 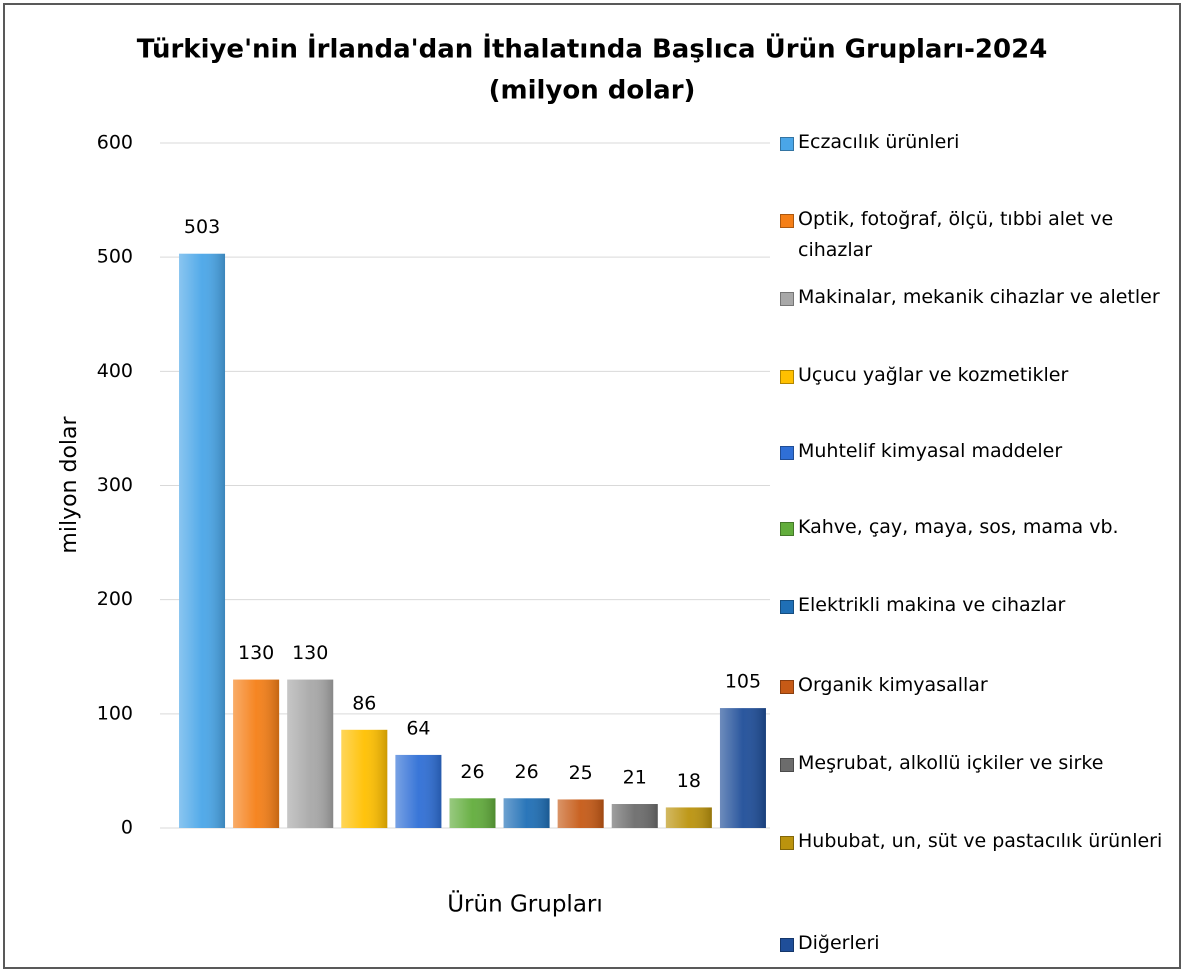 What do you see at coordinates (115, 599) in the screenshot?
I see `y-tick-label: 200` at bounding box center [115, 599].